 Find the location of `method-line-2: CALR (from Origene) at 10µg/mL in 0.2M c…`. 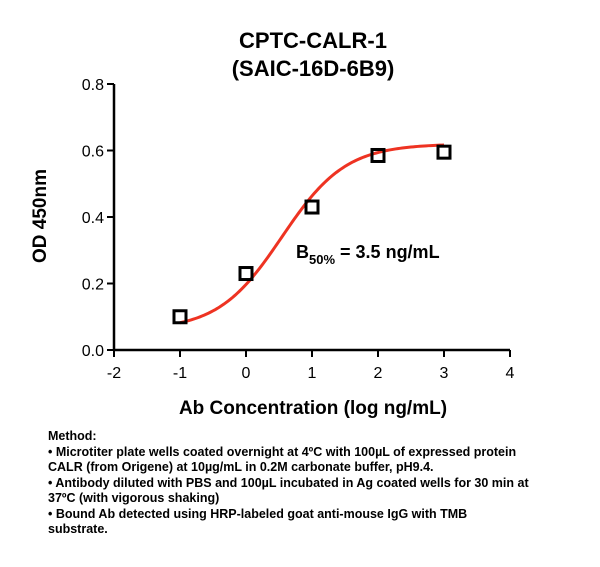

method-line-2: CALR (from Origene) at 10µg/mL in 0.2M c… is located at coordinates (241, 467).